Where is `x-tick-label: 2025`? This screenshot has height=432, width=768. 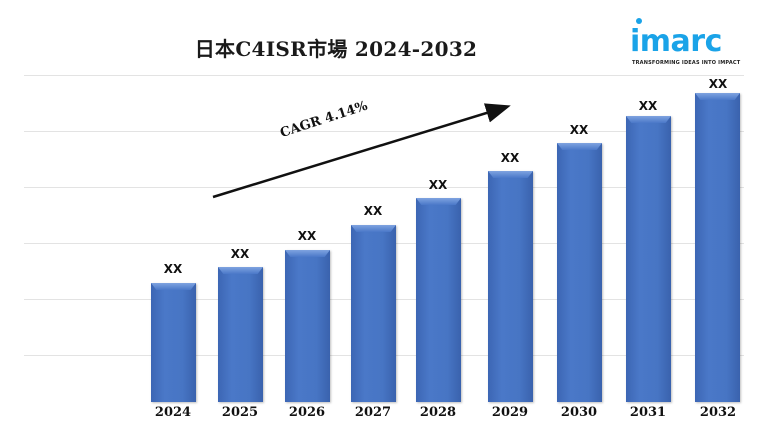 x-tick-label: 2025 is located at coordinates (240, 412).